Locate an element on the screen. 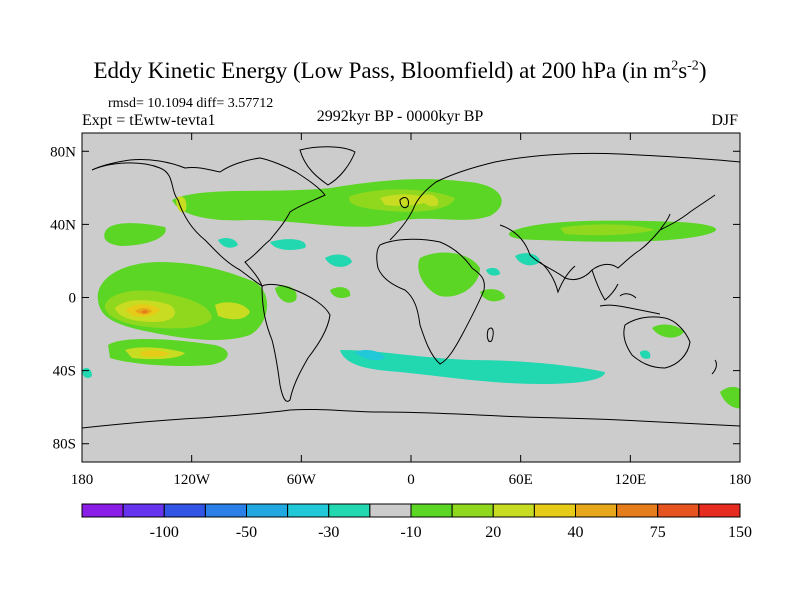 The width and height of the screenshot is (800, 600). lon-tick-label-6: 180 is located at coordinates (740, 480).